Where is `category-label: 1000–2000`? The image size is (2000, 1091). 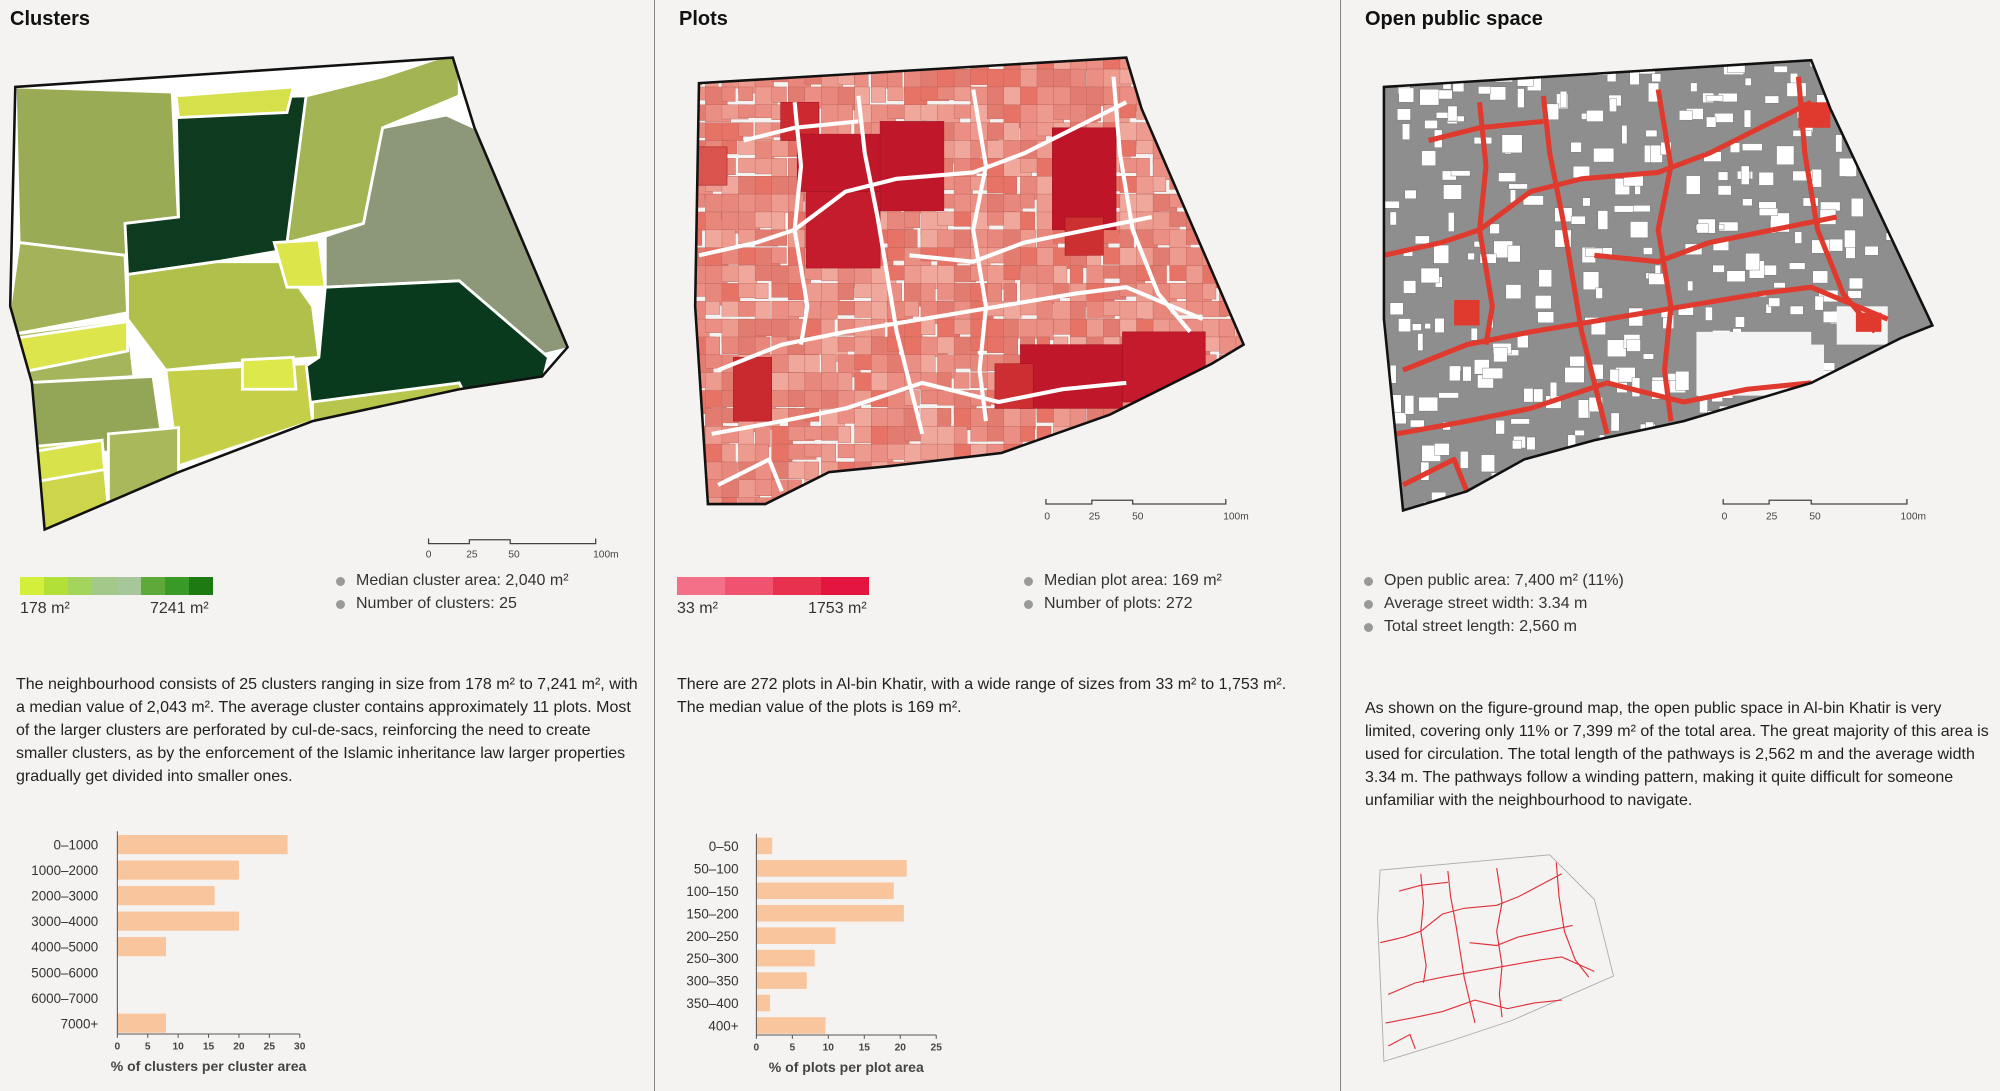 category-label: 1000–2000 is located at coordinates (64, 870).